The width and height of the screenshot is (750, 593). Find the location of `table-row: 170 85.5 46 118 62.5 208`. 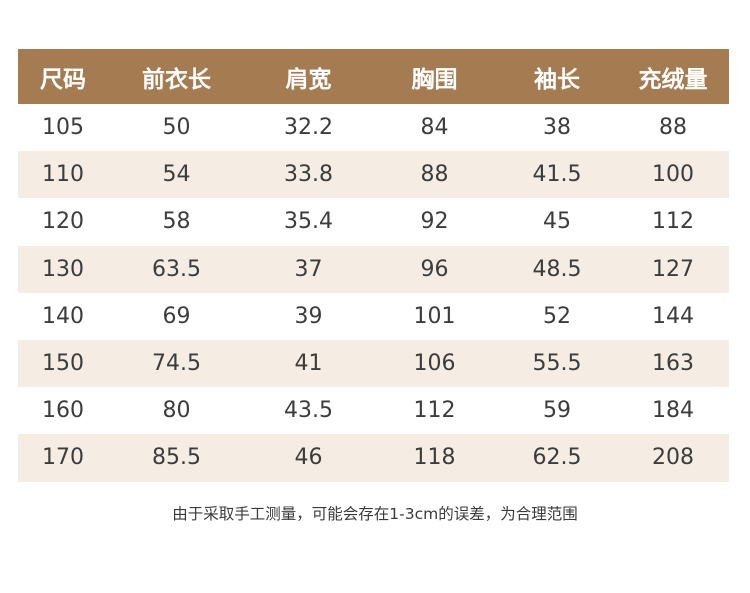

table-row: 170 85.5 46 118 62.5 208 is located at coordinates (373, 458).